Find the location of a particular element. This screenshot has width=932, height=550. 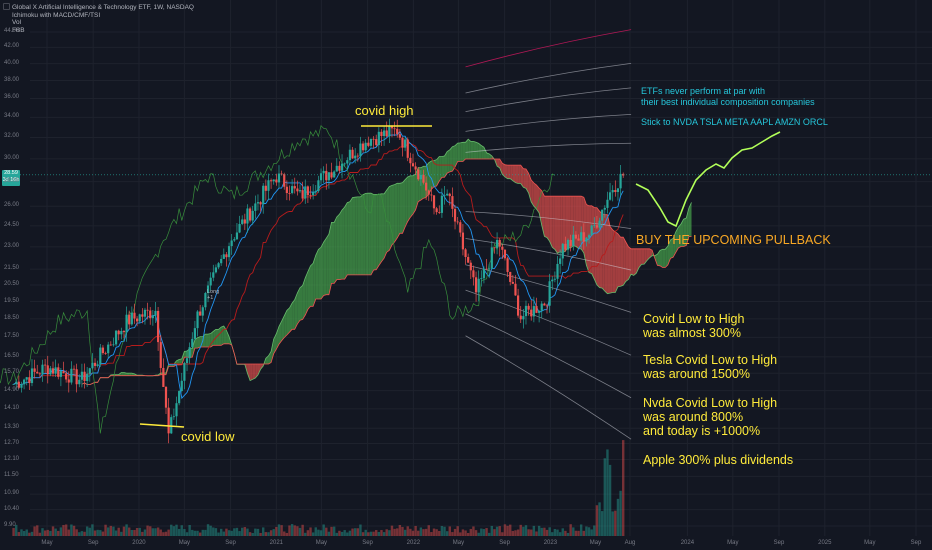

long-position-label: Long +1 is located at coordinates (213, 295).